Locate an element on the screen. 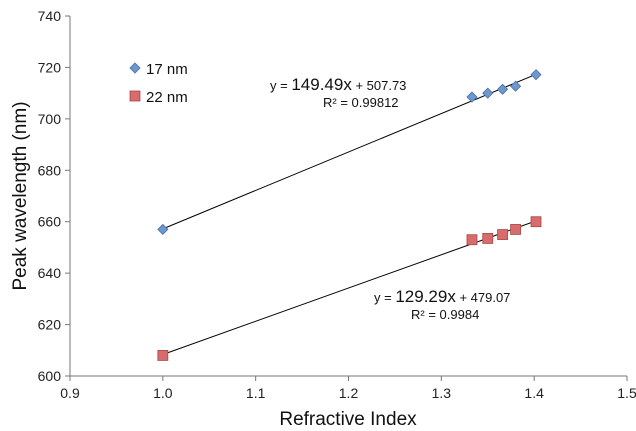 This screenshot has width=636, height=431. x-axis-label: Refractive Index is located at coordinates (348, 419).